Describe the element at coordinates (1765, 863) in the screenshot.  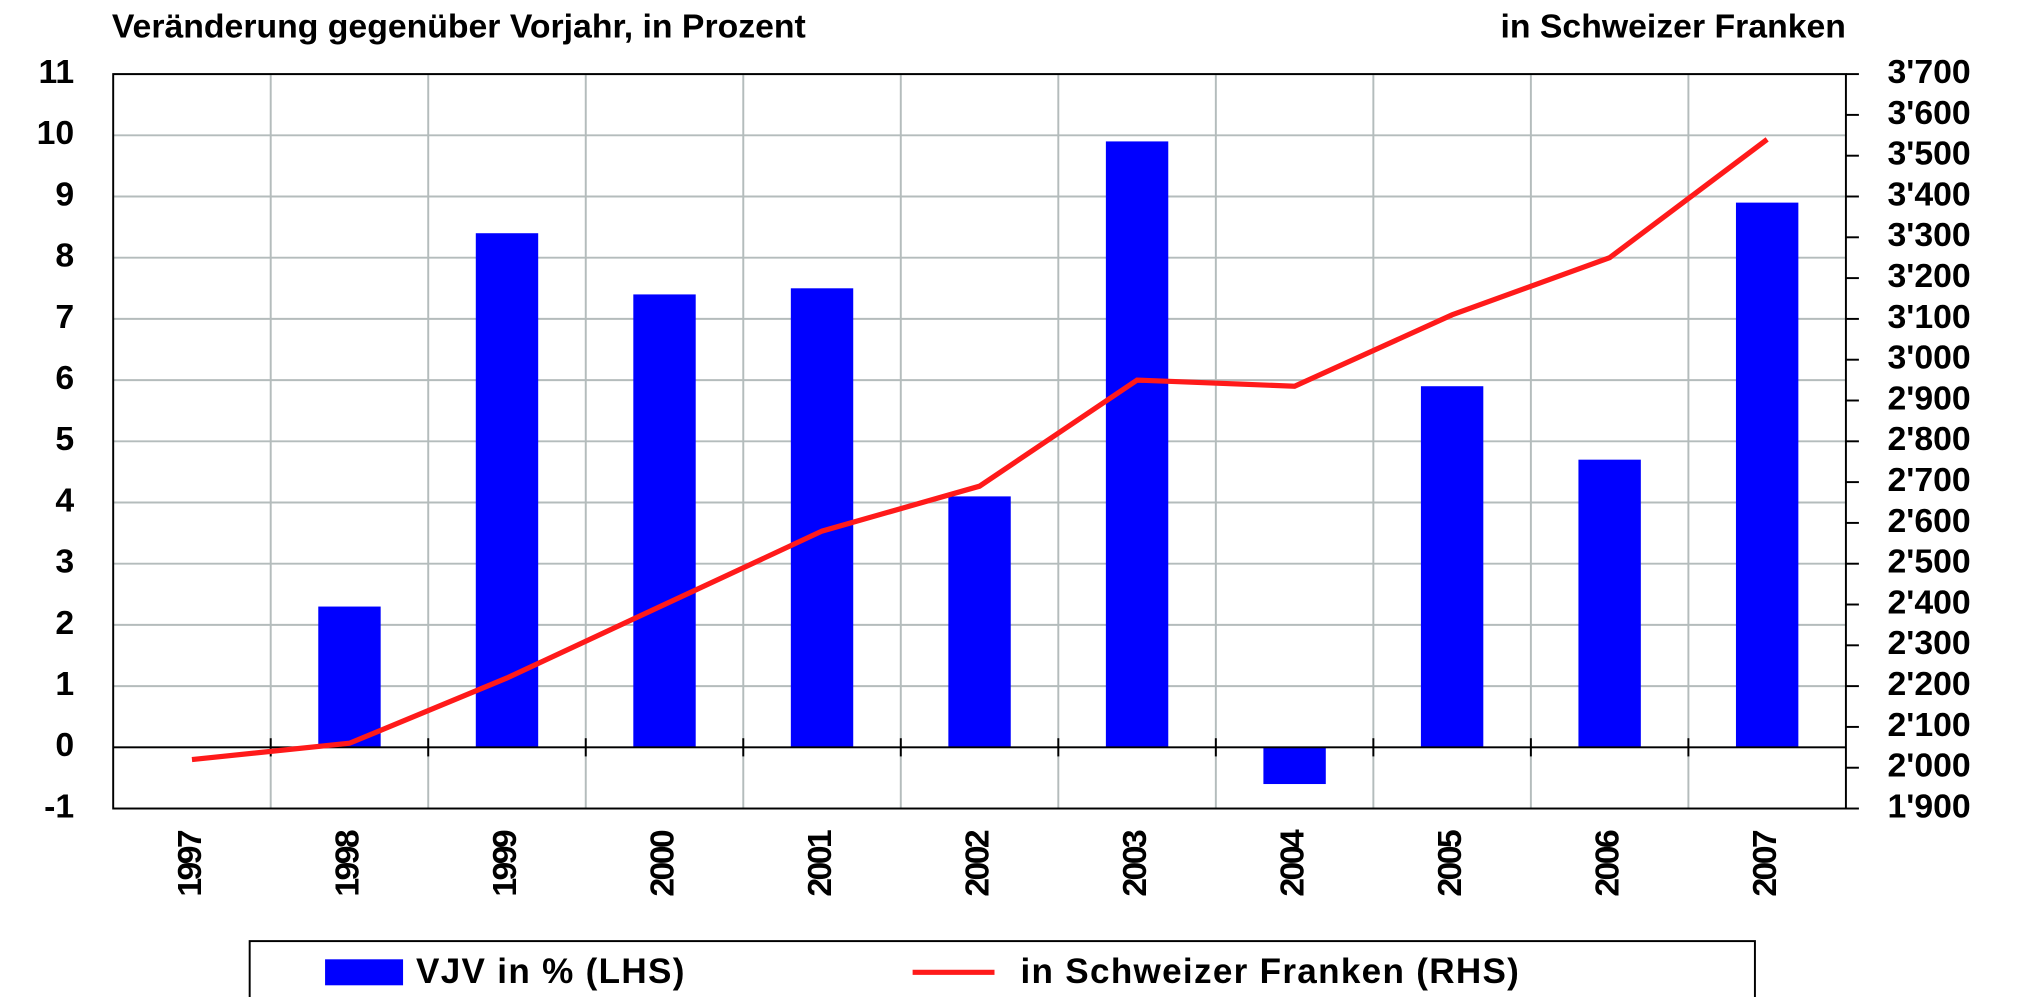
I see `x-tick-label: 2007` at that location.